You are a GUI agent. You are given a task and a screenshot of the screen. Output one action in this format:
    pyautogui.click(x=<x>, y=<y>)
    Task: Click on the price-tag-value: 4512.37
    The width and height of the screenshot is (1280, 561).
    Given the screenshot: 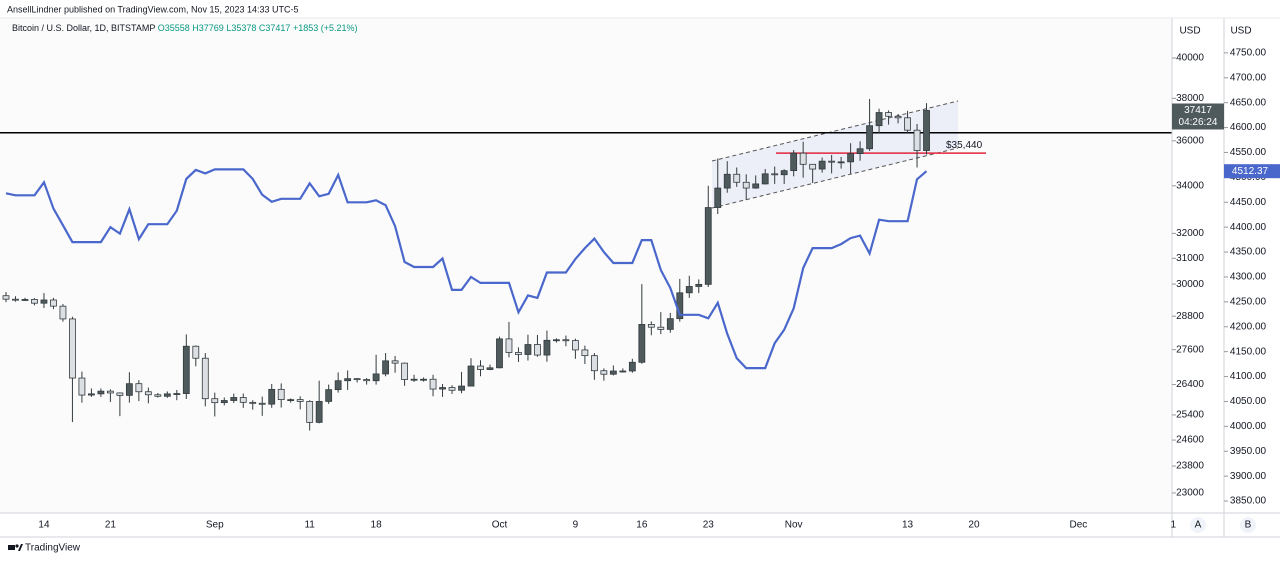 What is the action you would take?
    pyautogui.click(x=1250, y=171)
    